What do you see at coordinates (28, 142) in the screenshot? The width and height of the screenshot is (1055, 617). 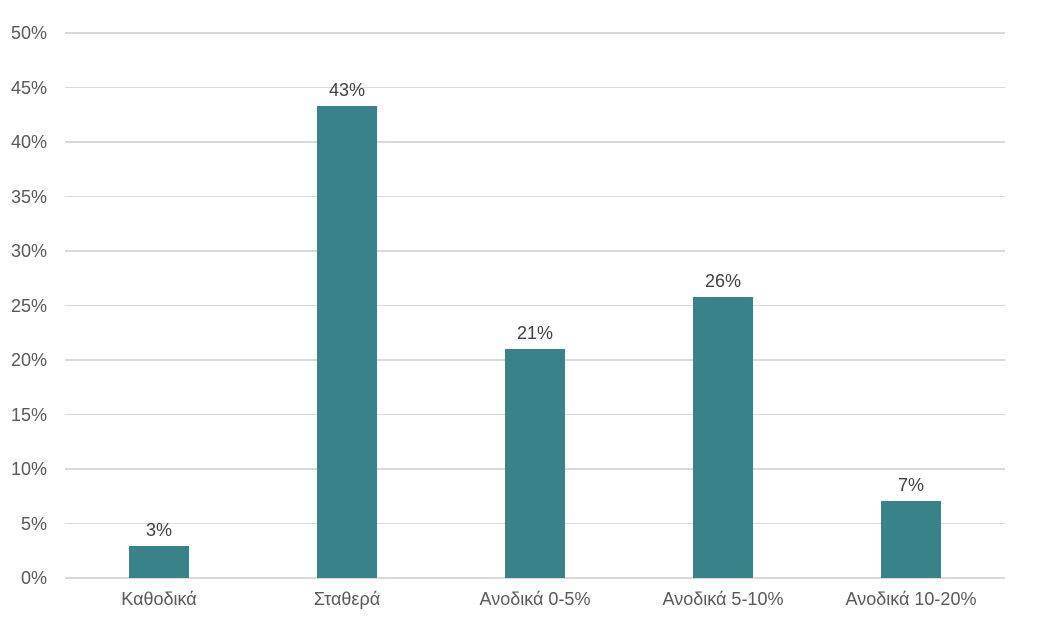 I see `y-tick-label: 40%` at bounding box center [28, 142].